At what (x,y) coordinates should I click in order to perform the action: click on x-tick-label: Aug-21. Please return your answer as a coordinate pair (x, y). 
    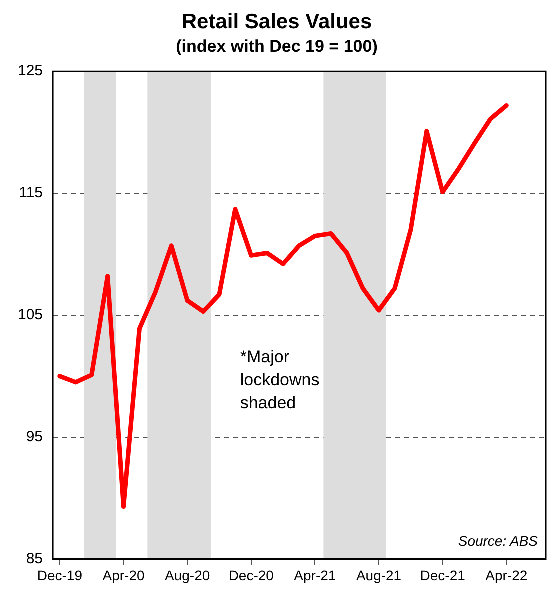
    Looking at the image, I should click on (379, 575).